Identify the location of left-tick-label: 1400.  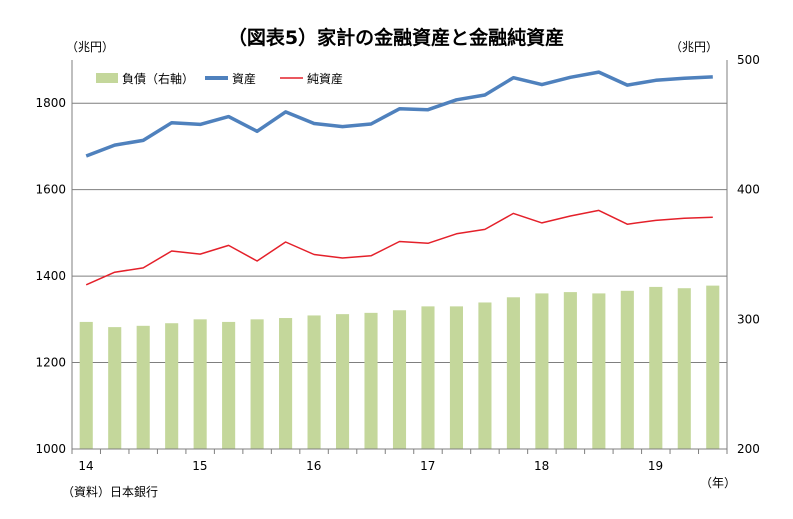
(50, 276).